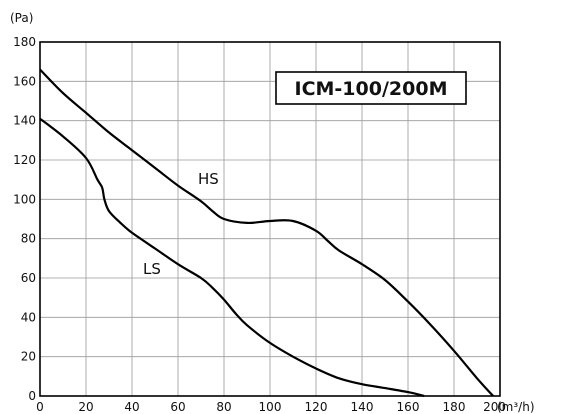 The width and height of the screenshot is (563, 414). What do you see at coordinates (177, 407) in the screenshot?
I see `x-tick-label: 60` at bounding box center [177, 407].